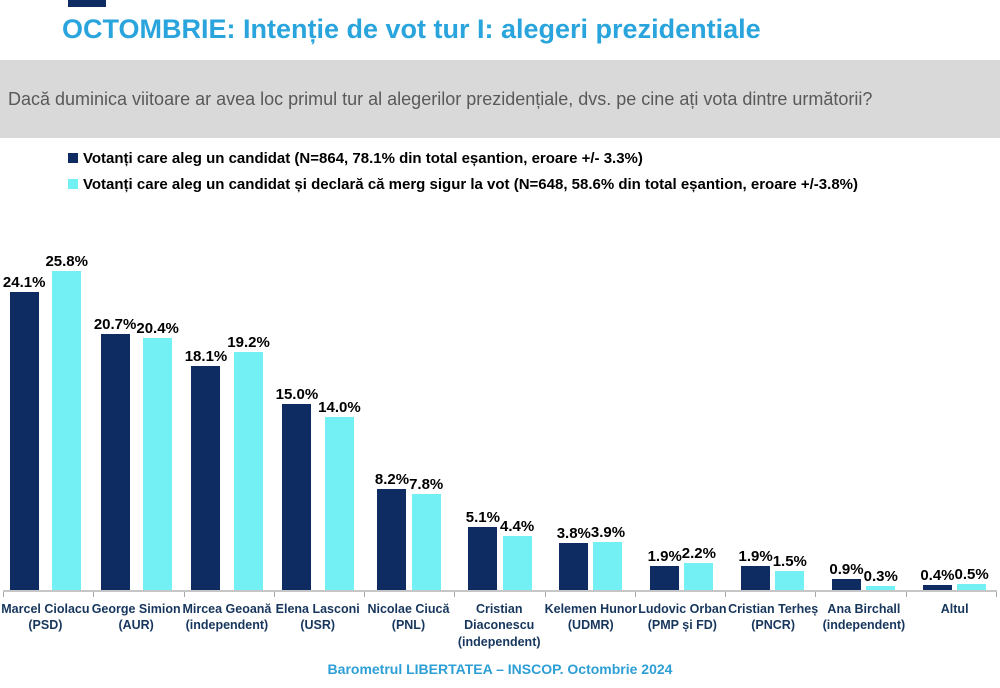  I want to click on bar-with-label: 0.9%, so click(846, 575).